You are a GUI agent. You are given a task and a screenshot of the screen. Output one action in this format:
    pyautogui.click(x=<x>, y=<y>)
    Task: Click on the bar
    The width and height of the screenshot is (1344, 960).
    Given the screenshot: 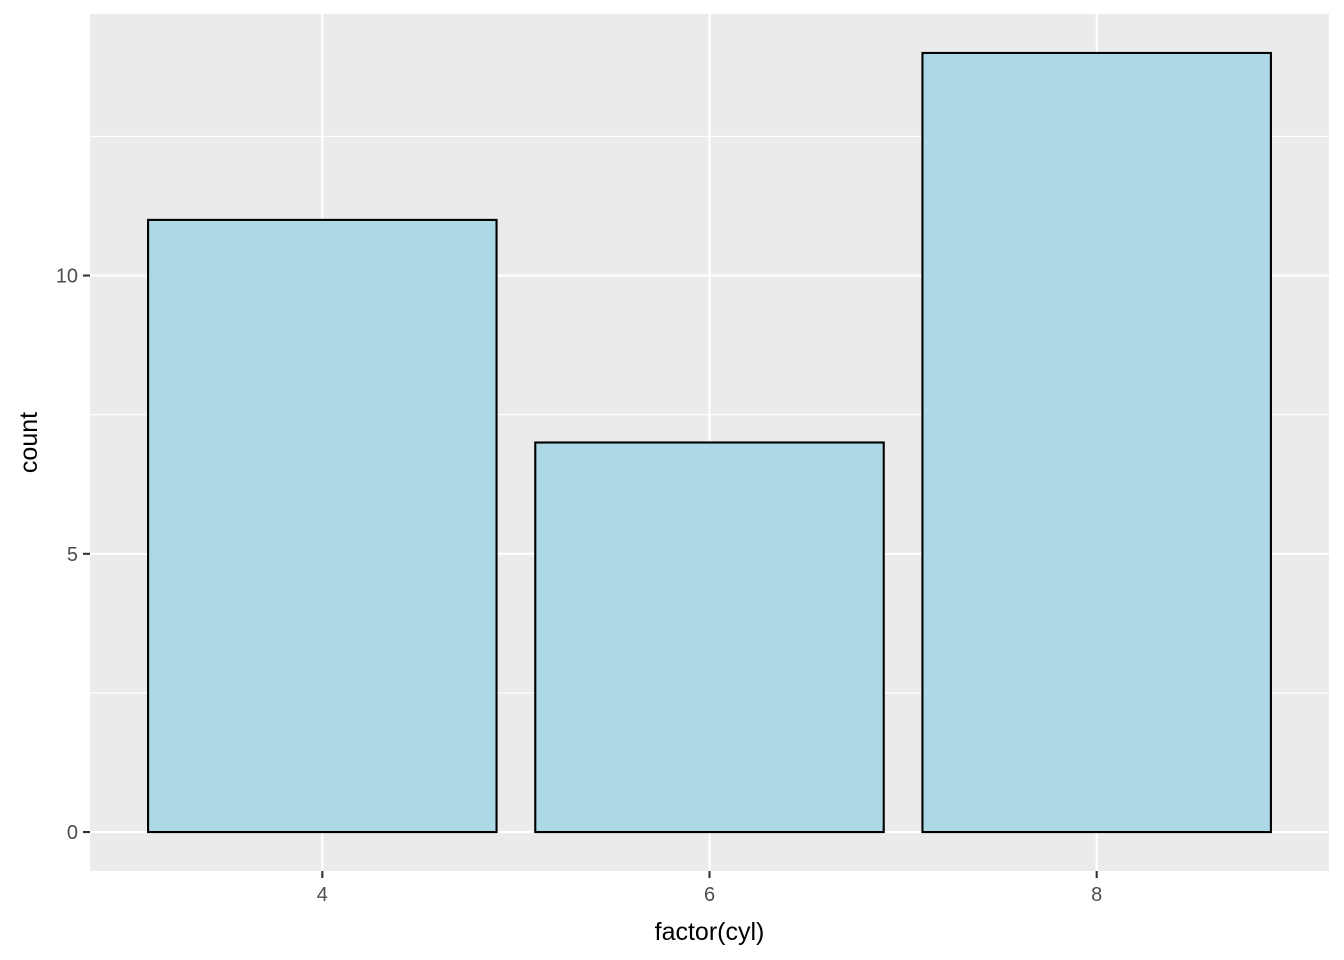 What is the action you would take?
    pyautogui.click(x=709, y=637)
    